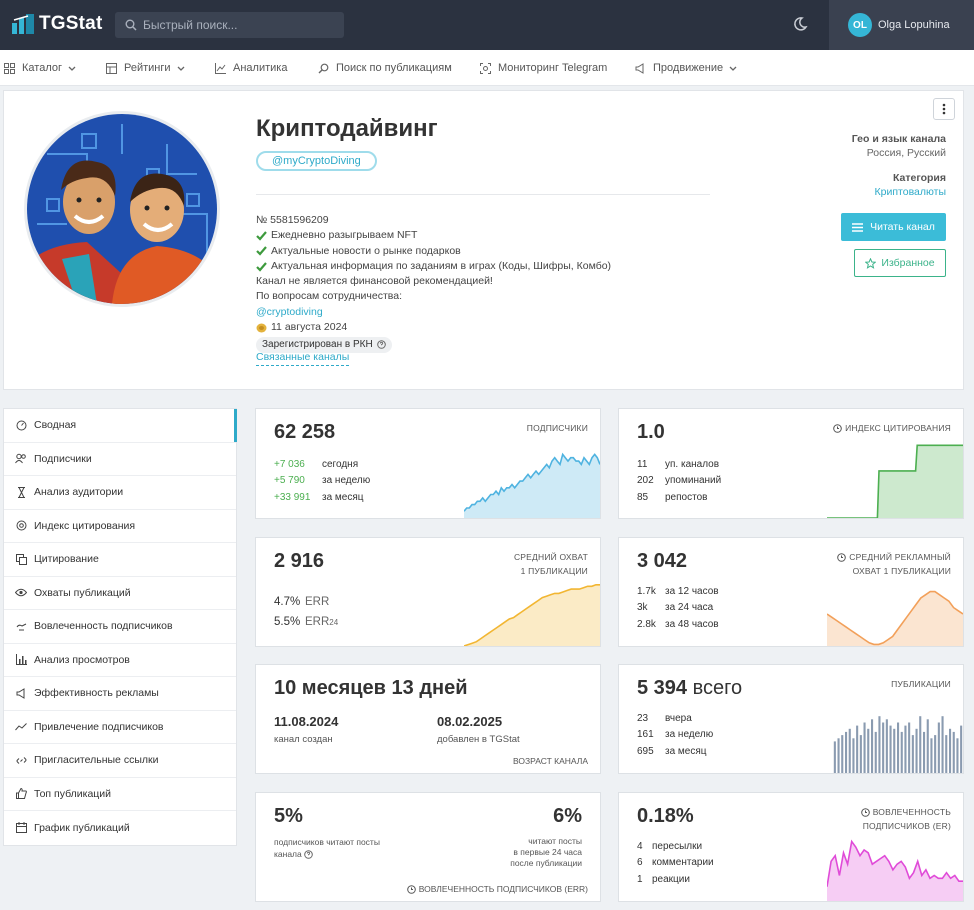 This screenshot has width=974, height=910. Describe the element at coordinates (308, 855) in the screenshot. I see `question-icon` at that location.